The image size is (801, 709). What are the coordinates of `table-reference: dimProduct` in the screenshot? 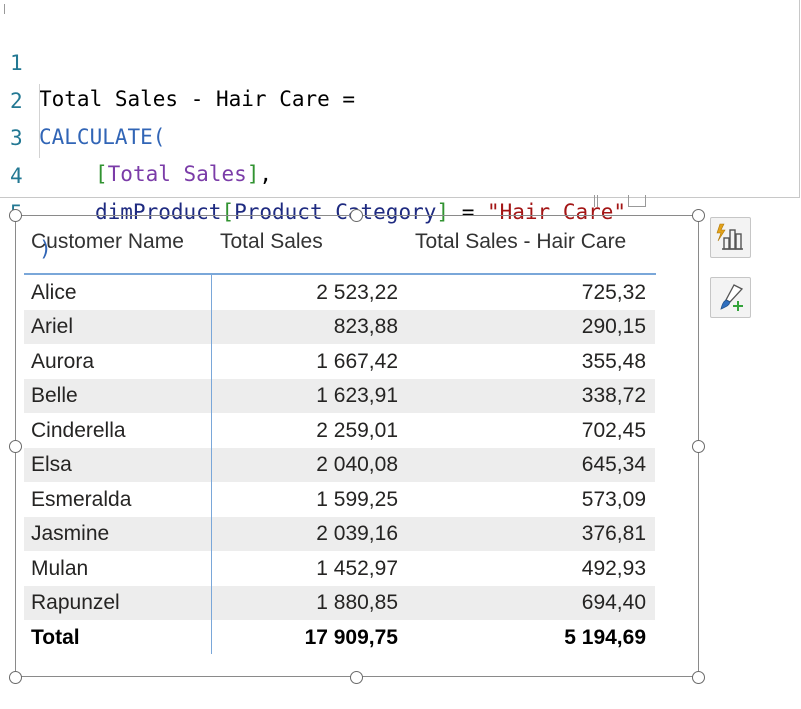 It's located at (158, 212).